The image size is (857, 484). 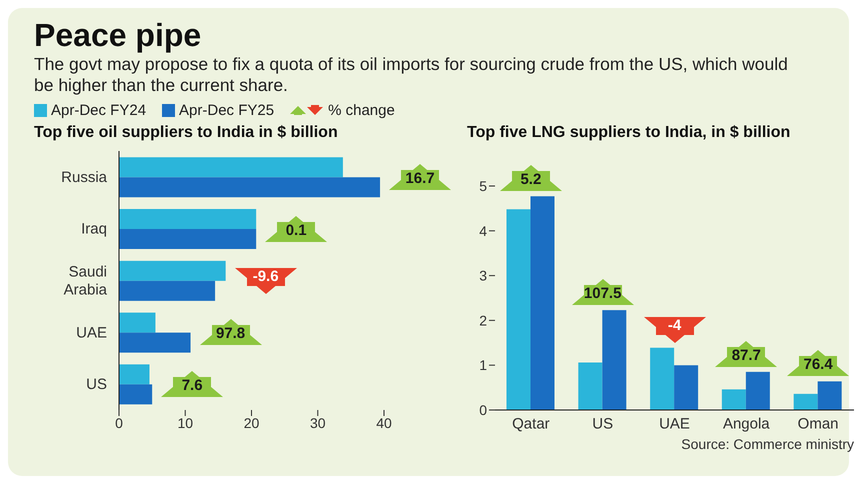 What do you see at coordinates (531, 424) in the screenshot?
I see `x-tick-label: Qatar` at bounding box center [531, 424].